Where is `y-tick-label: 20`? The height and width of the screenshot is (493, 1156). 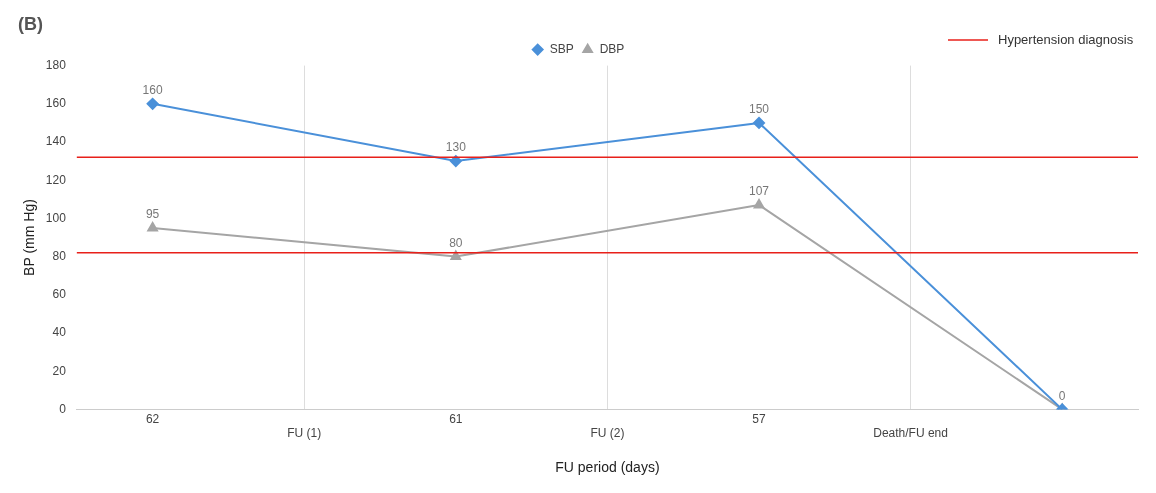 y-tick-label: 20 is located at coordinates (59, 370).